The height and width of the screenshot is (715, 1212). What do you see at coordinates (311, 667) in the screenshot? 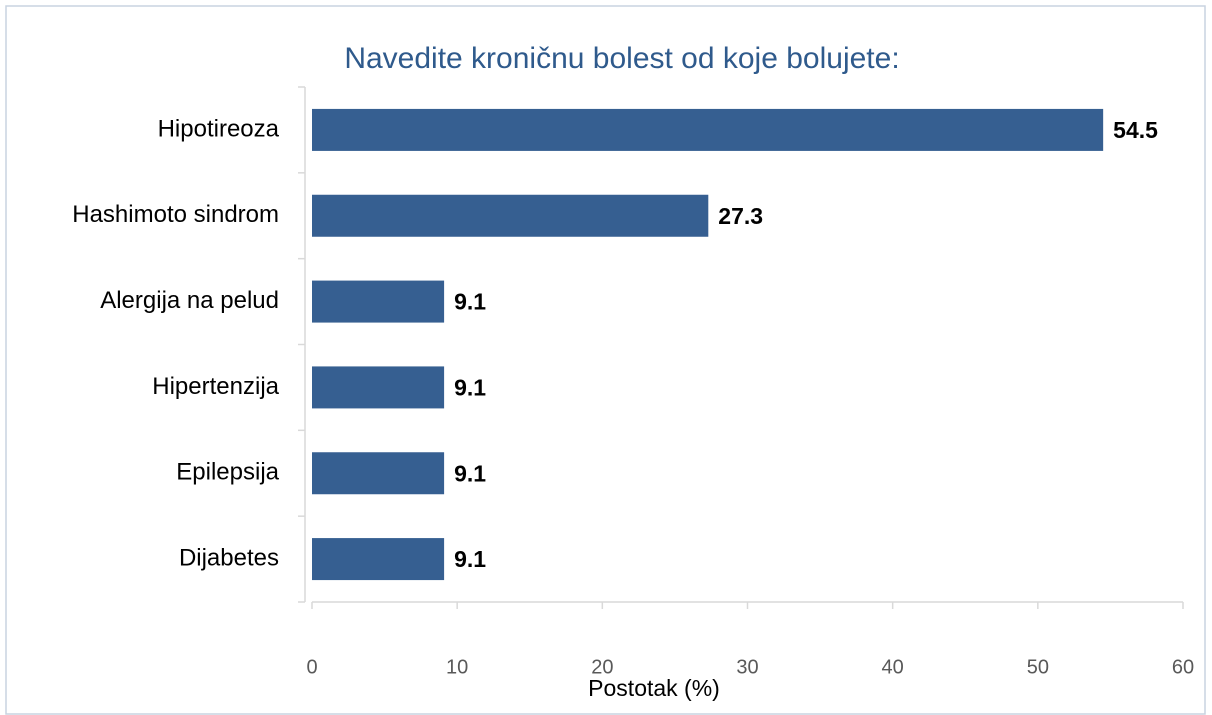
I see `x-tick-label: 0` at bounding box center [311, 667].